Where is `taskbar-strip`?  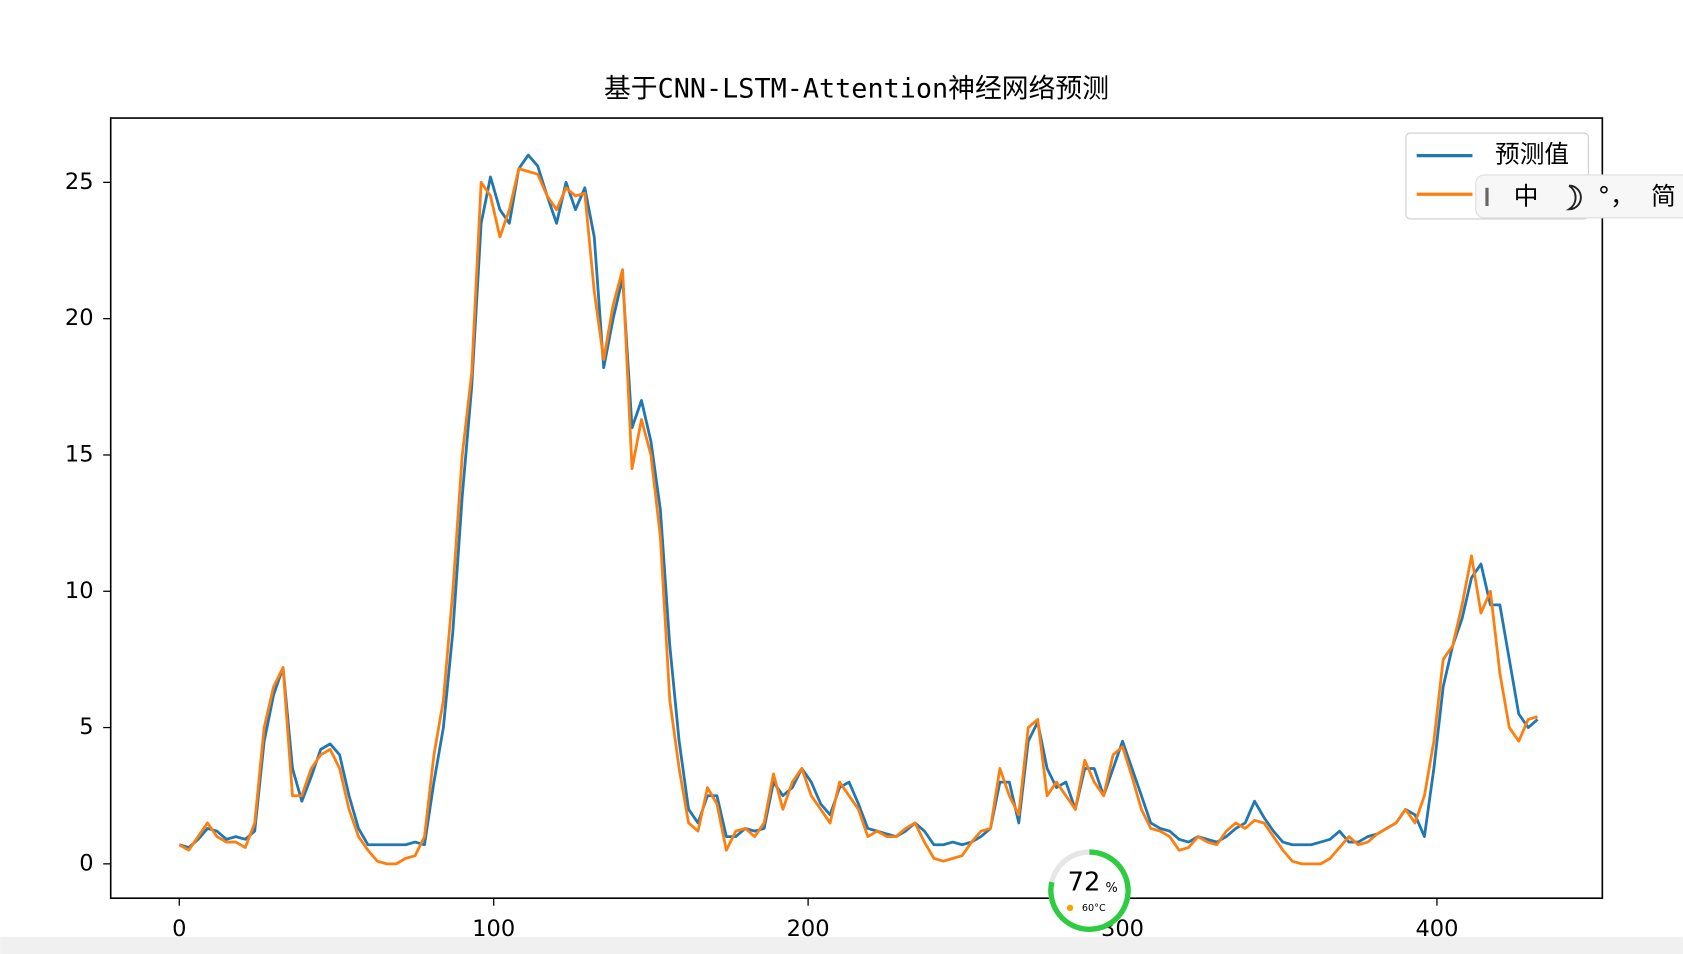
taskbar-strip is located at coordinates (841, 945).